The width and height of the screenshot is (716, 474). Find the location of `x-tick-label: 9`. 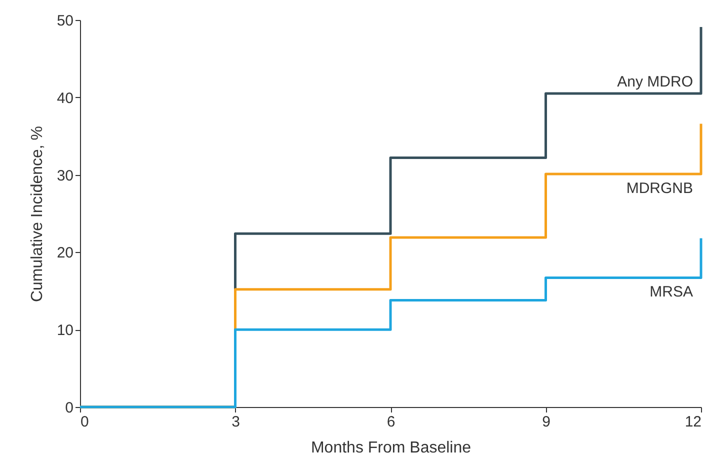

x-tick-label: 9 is located at coordinates (546, 422).